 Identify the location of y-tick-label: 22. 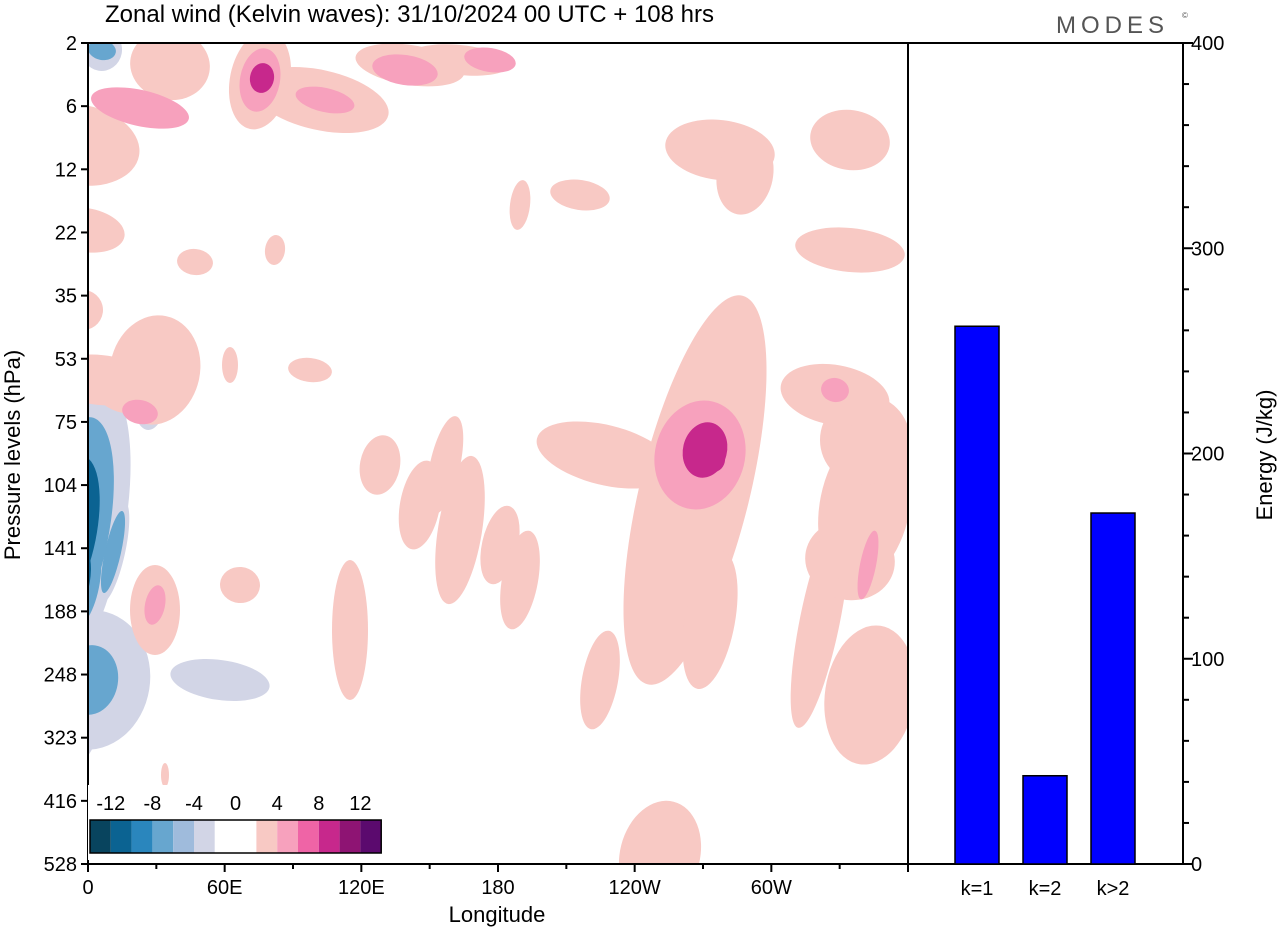
(66, 233).